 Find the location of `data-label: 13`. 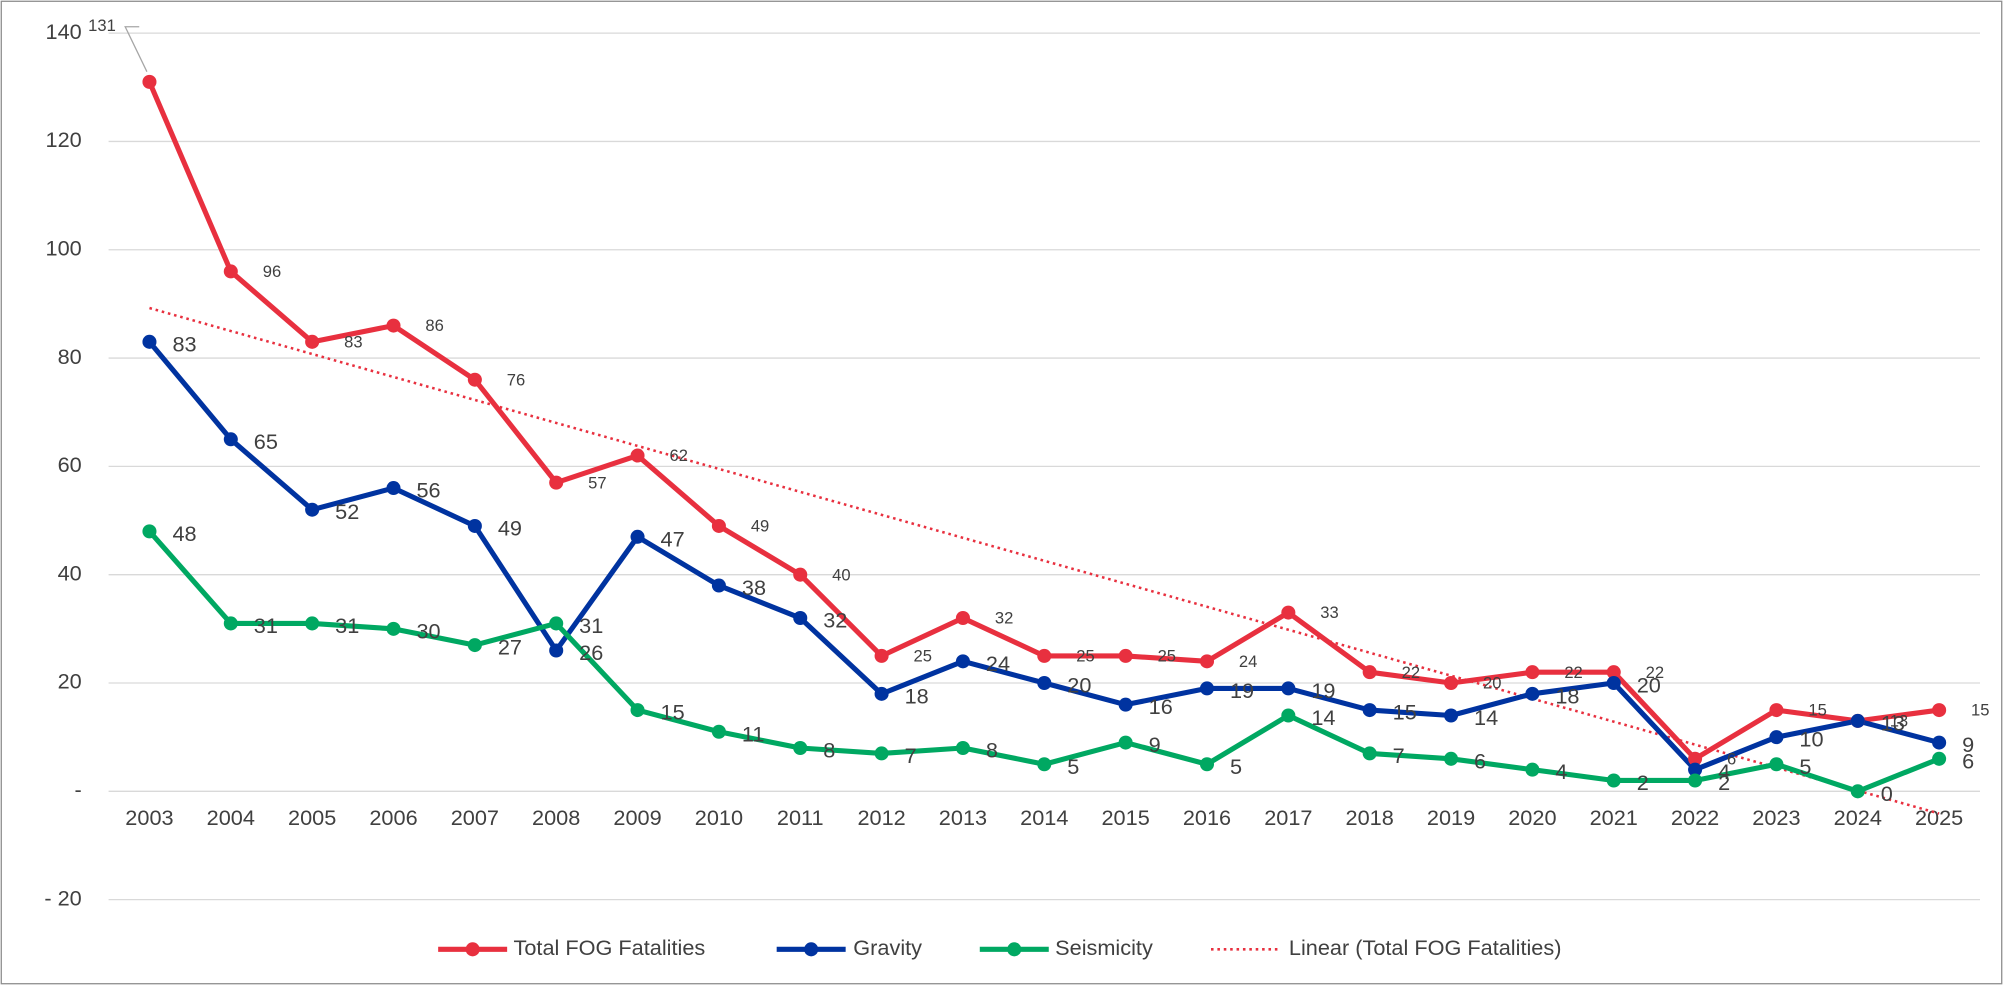

data-label: 13 is located at coordinates (1893, 722).